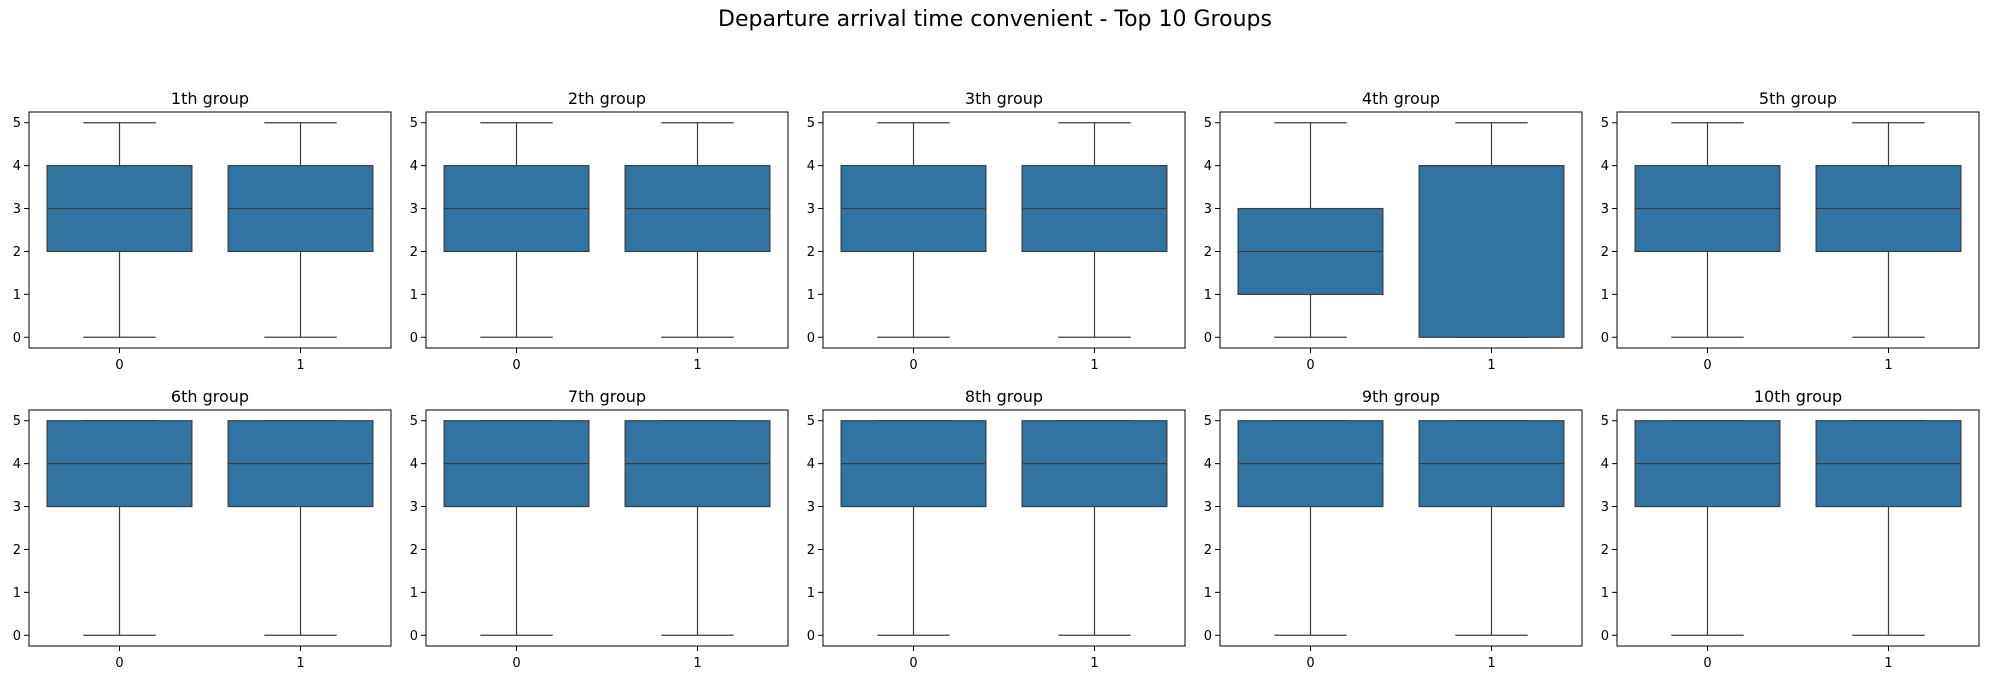 The height and width of the screenshot is (680, 1990). What do you see at coordinates (599, 231) in the screenshot?
I see `subplot-2: 2th group 0 1 2 3 4 5 0 1` at bounding box center [599, 231].